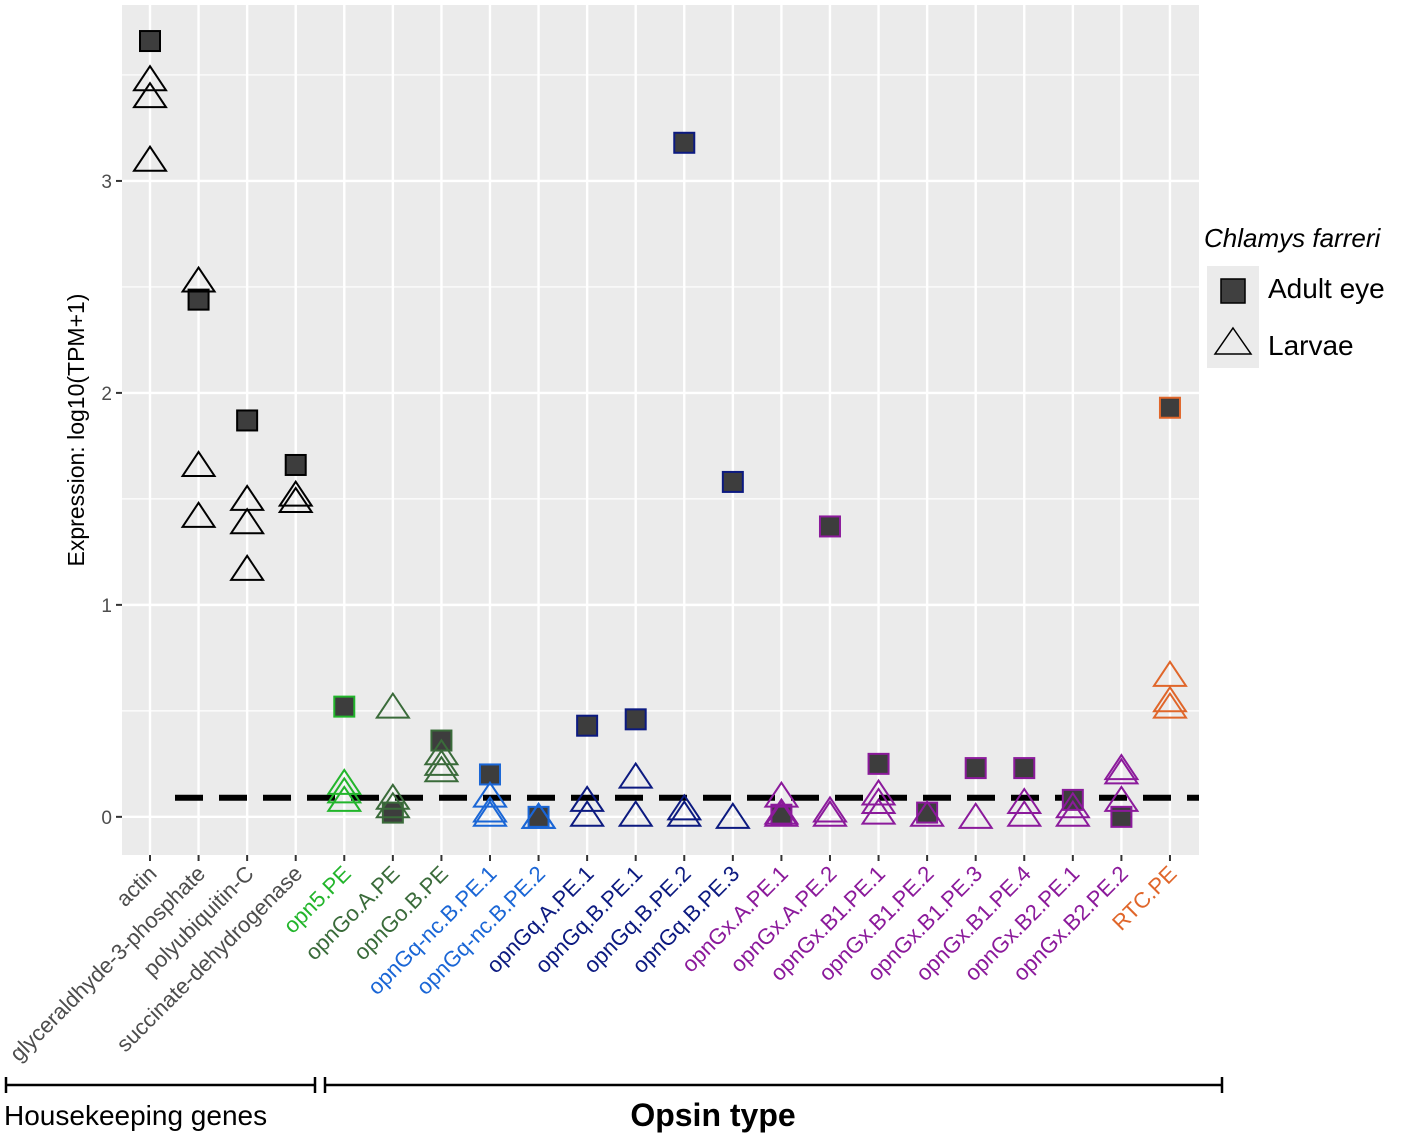 The width and height of the screenshot is (1414, 1140). What do you see at coordinates (76, 430) in the screenshot?
I see `y-axis-label: Expression: log10(TPM+1)` at bounding box center [76, 430].